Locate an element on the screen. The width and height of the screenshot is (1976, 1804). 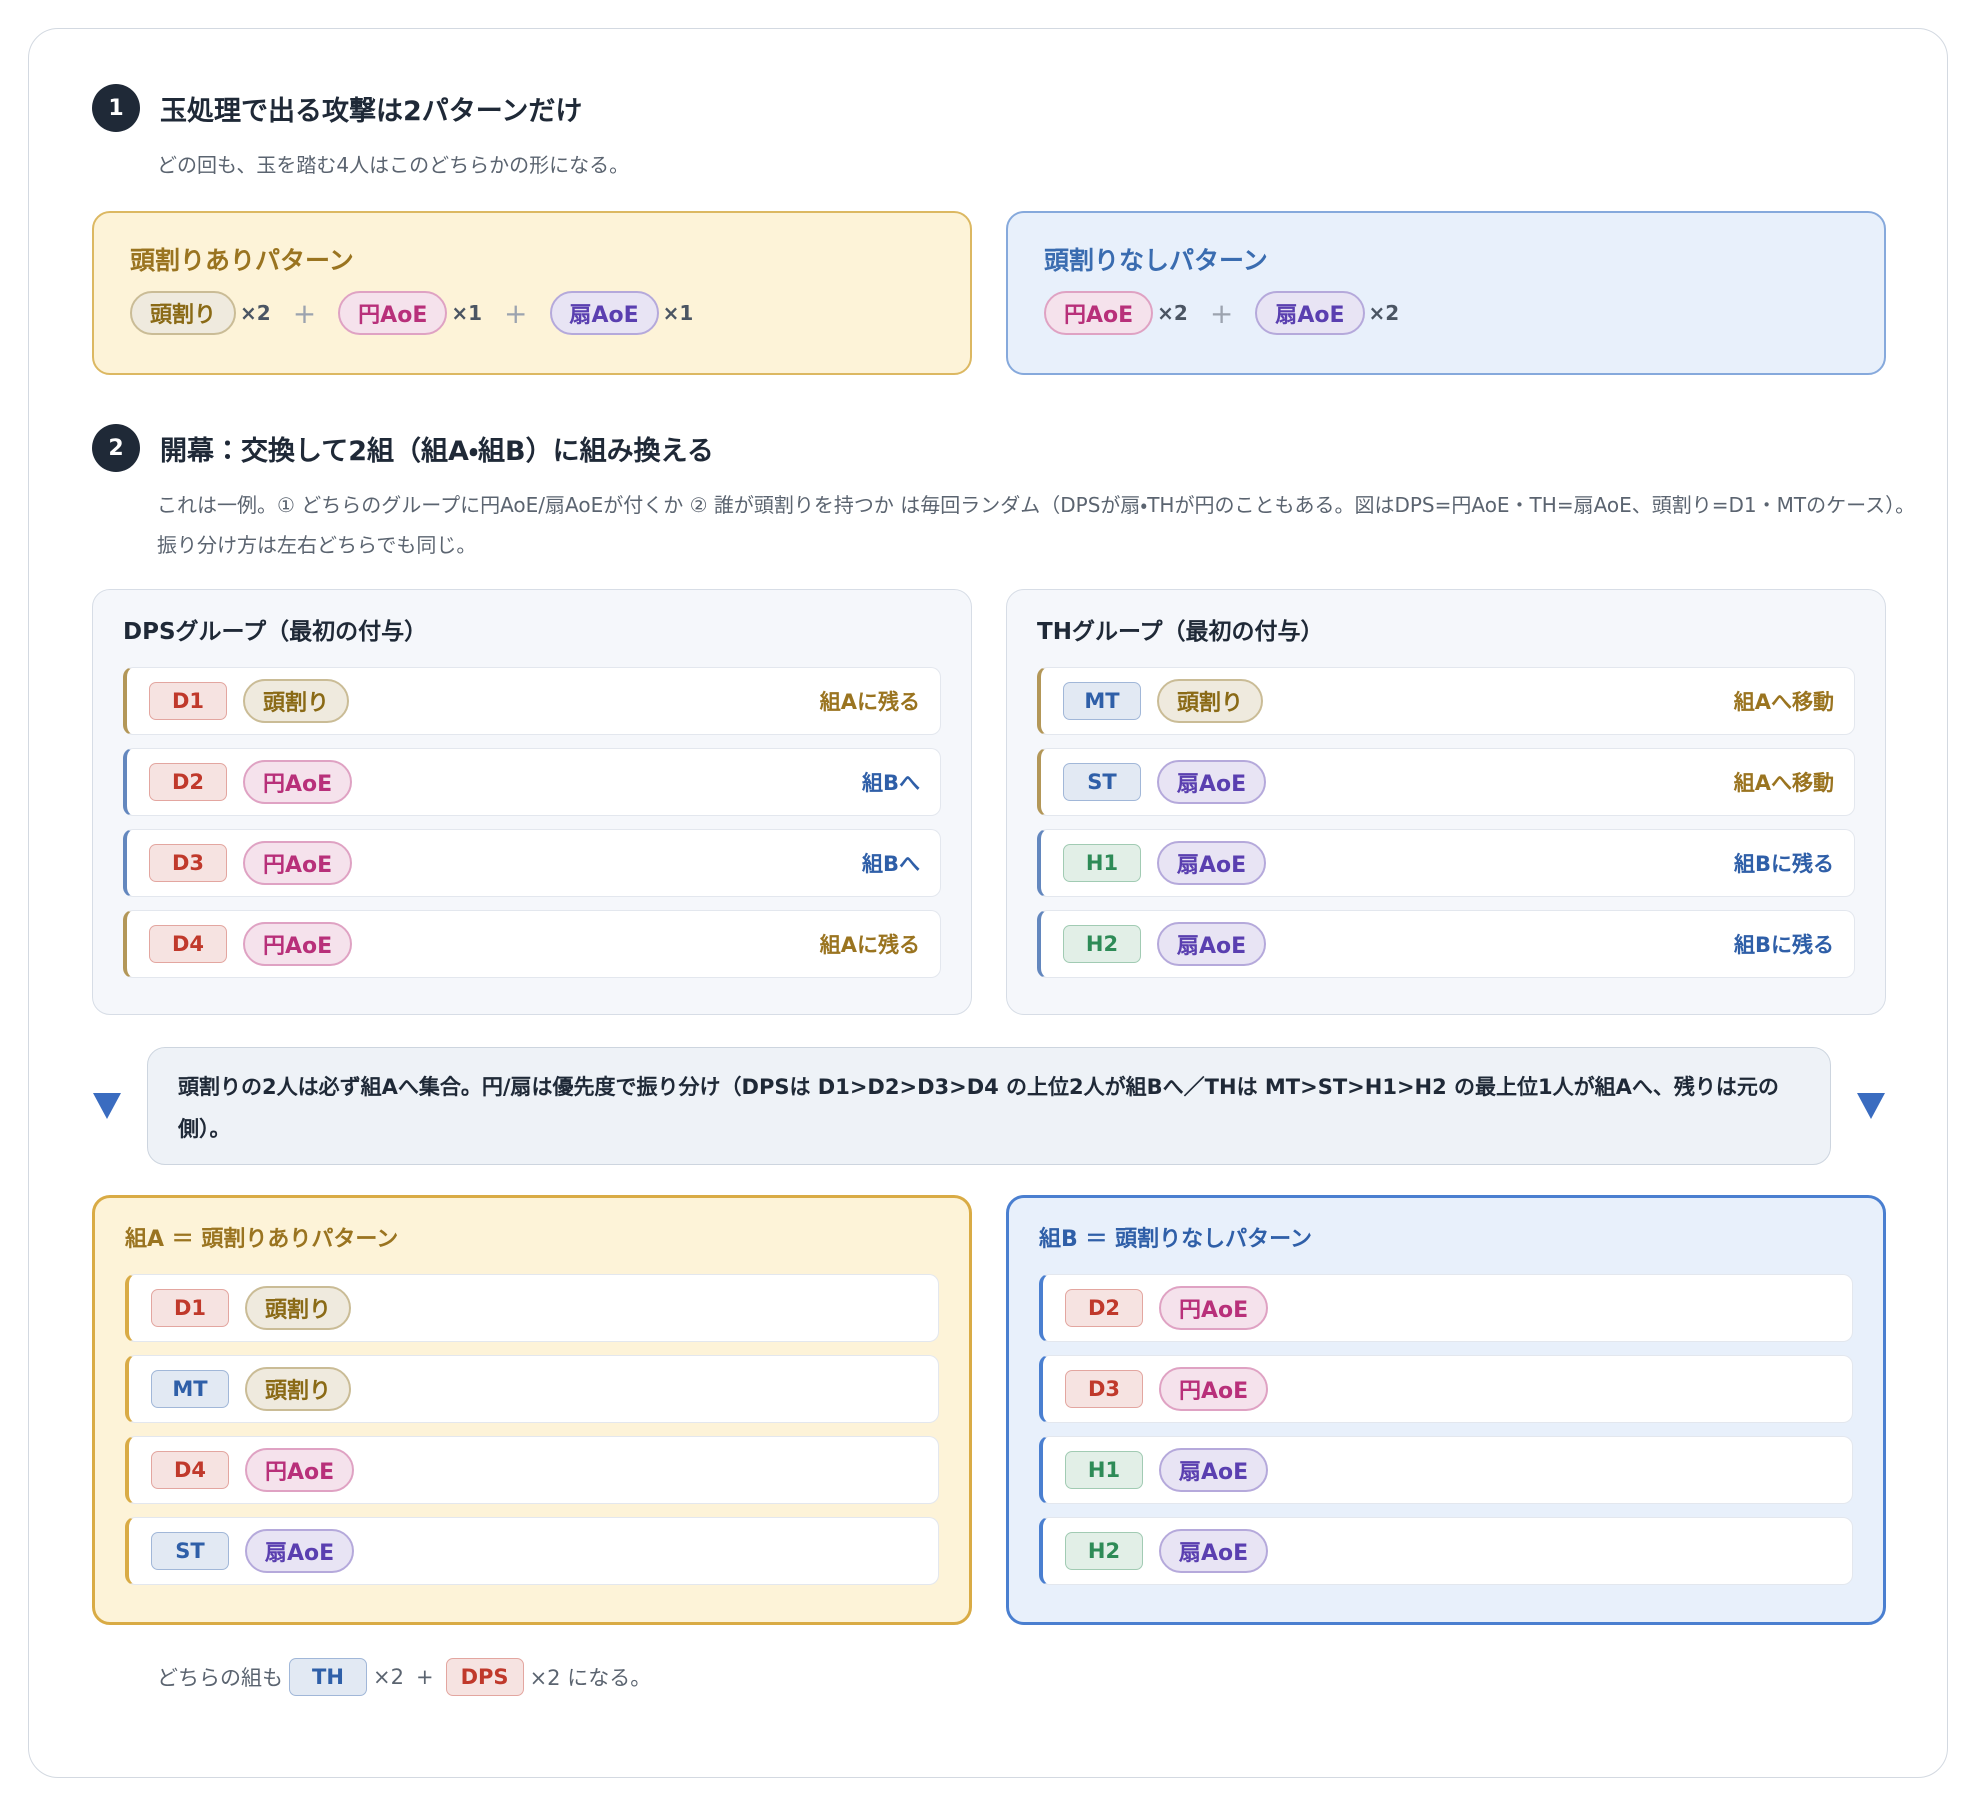
assignment-row: H1 扇AoE is located at coordinates (1446, 1470).